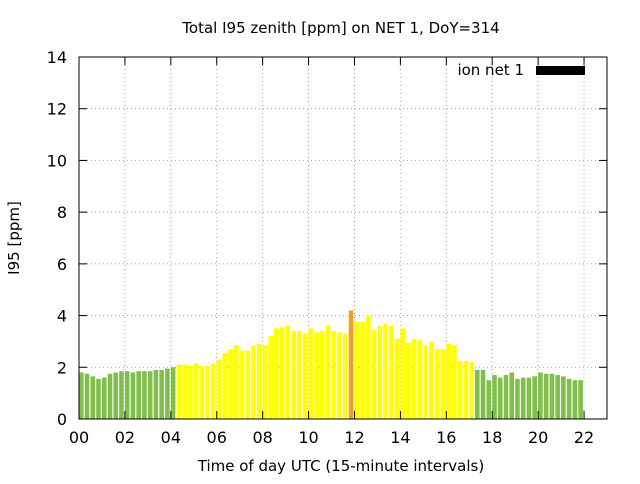 Image resolution: width=640 pixels, height=484 pixels. What do you see at coordinates (57, 160) in the screenshot?
I see `y-tick-label: 10` at bounding box center [57, 160].